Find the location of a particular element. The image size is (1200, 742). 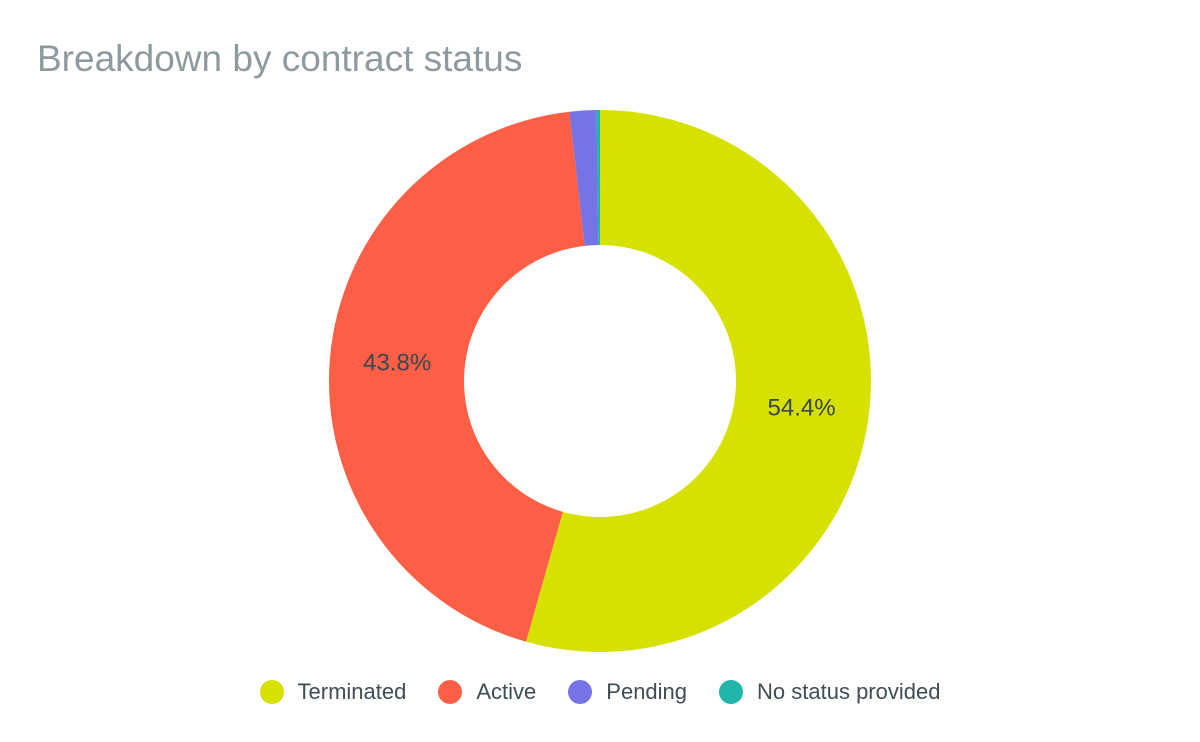

legend-item-active: Active is located at coordinates (487, 692).